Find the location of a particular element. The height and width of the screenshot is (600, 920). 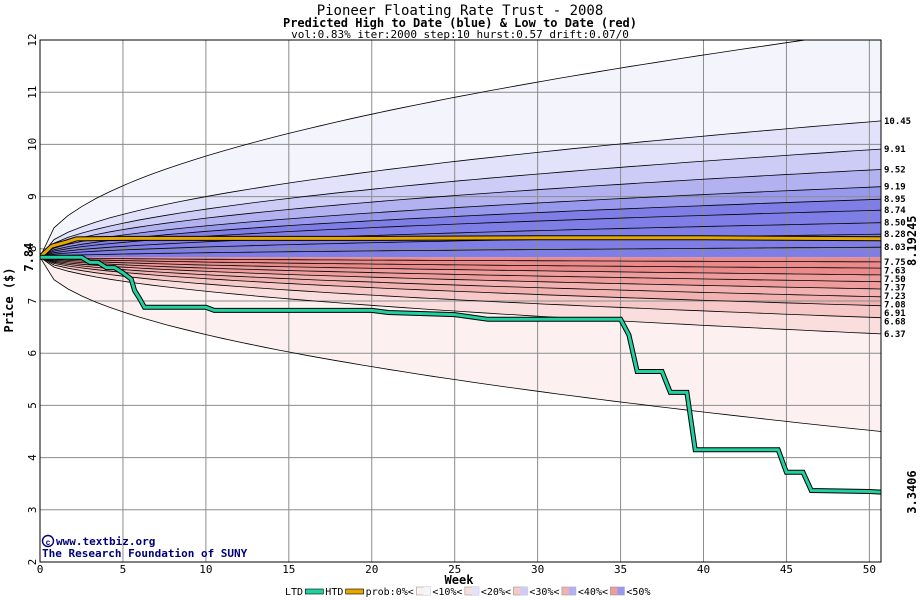

y-tick-label: 6 is located at coordinates (32, 353).